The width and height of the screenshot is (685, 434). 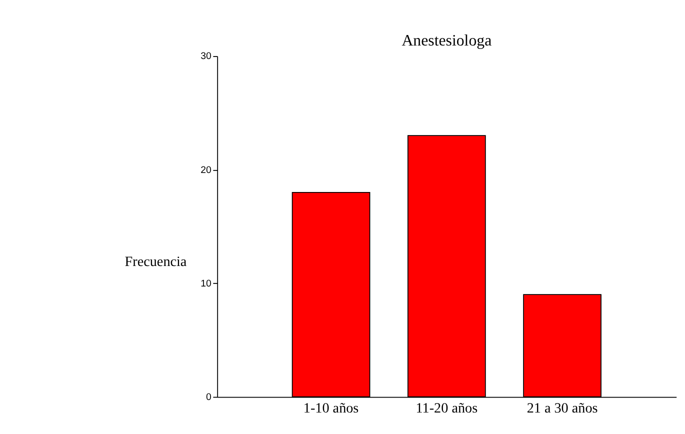 What do you see at coordinates (447, 408) in the screenshot?
I see `x-tick-label: 11-20 años` at bounding box center [447, 408].